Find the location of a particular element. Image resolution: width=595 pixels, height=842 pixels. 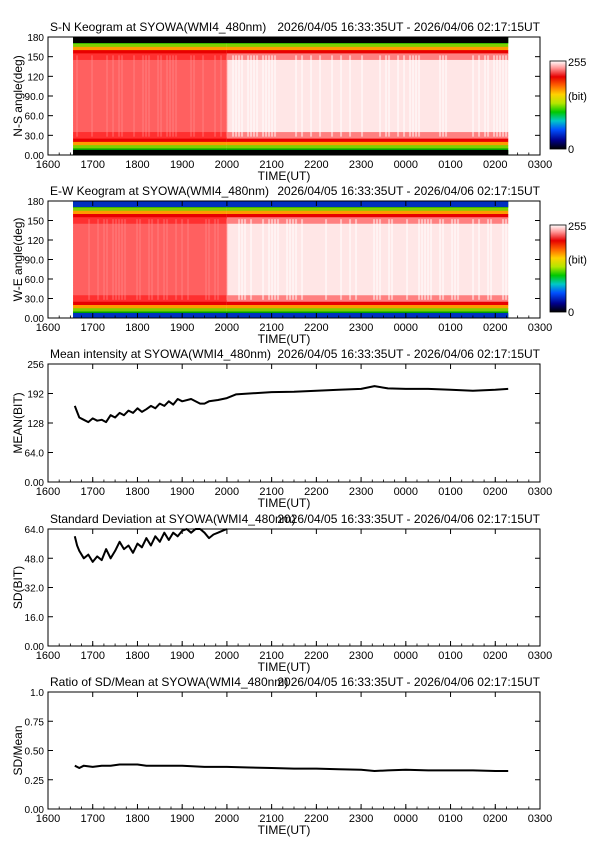

y-tick-label: 120 is located at coordinates (35, 241).